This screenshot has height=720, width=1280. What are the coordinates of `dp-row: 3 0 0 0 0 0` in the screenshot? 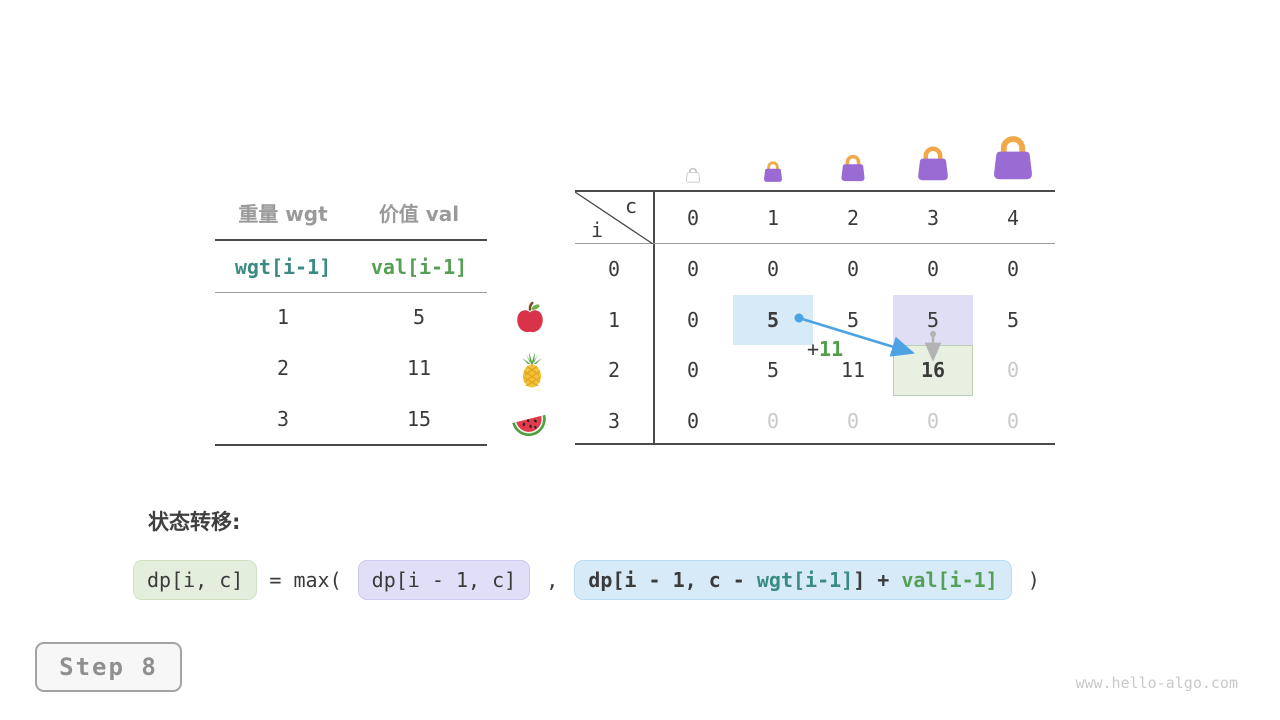 It's located at (815, 421).